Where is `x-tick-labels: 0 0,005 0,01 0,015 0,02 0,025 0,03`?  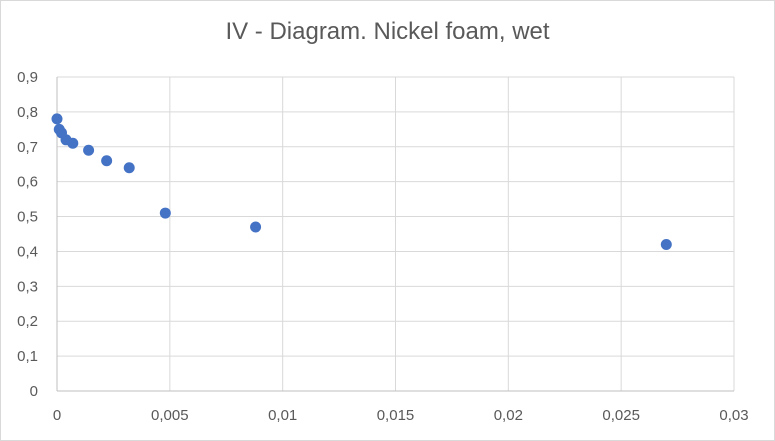 x-tick-labels: 0 0,005 0,01 0,015 0,02 0,025 0,03 is located at coordinates (401, 415).